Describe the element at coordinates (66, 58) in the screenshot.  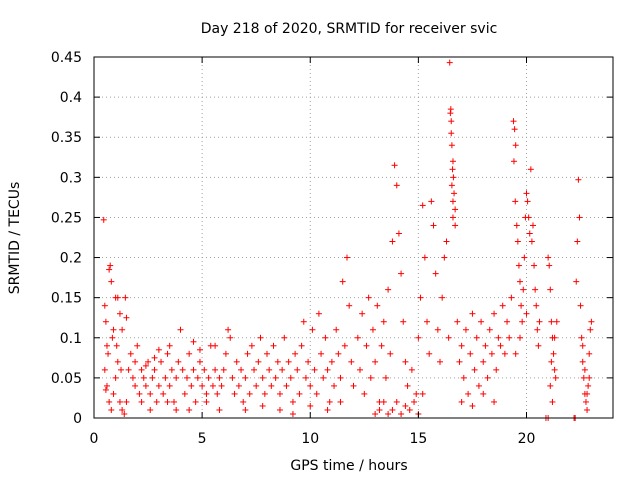
I see `y-tick-label: 0.45` at that location.